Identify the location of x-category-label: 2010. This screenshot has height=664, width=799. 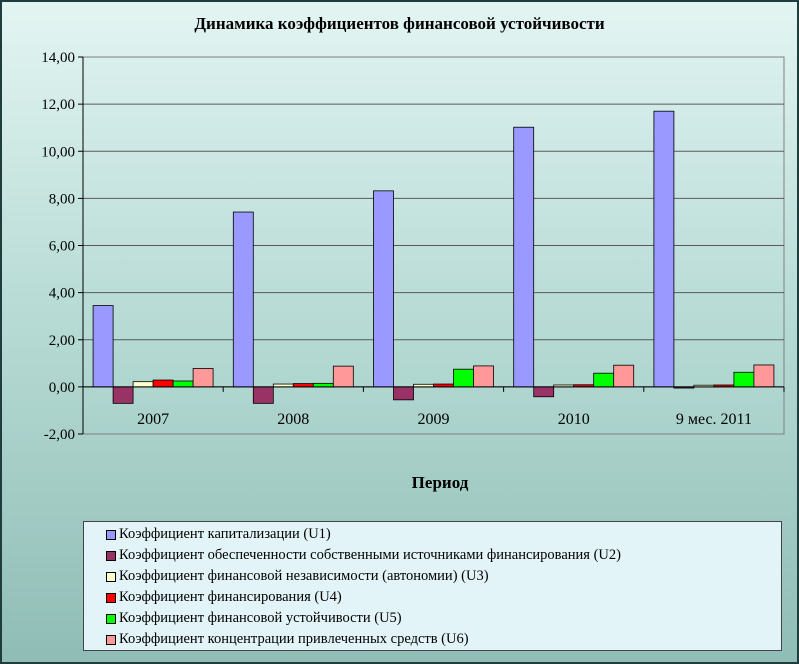
(574, 419).